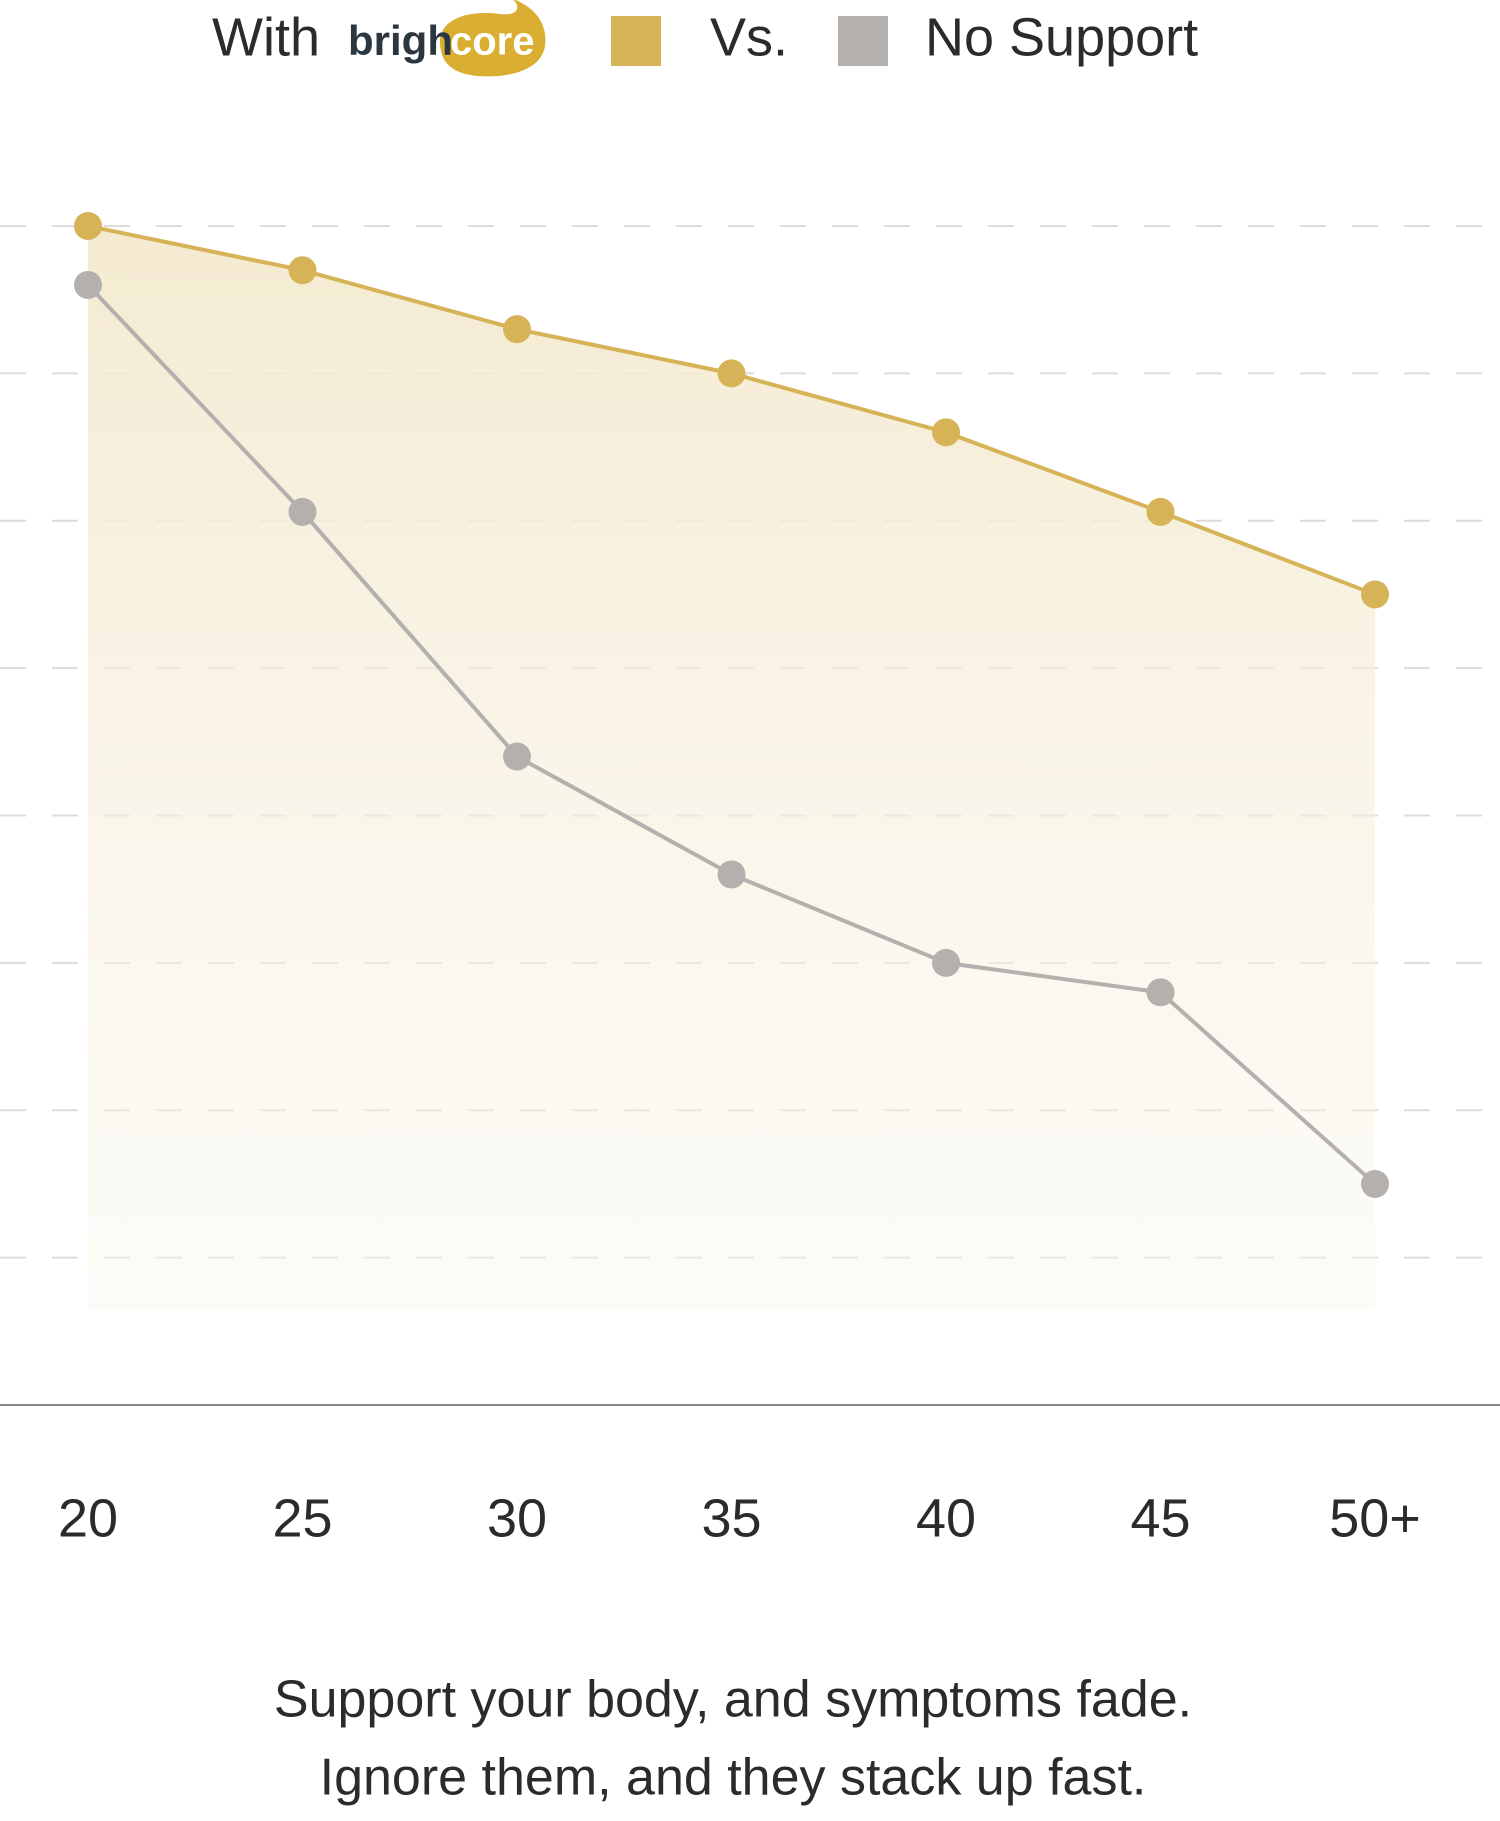 Image resolution: width=1500 pixels, height=1821 pixels. What do you see at coordinates (733, 1700) in the screenshot?
I see `caption: Support your body, and symptoms fade.` at bounding box center [733, 1700].